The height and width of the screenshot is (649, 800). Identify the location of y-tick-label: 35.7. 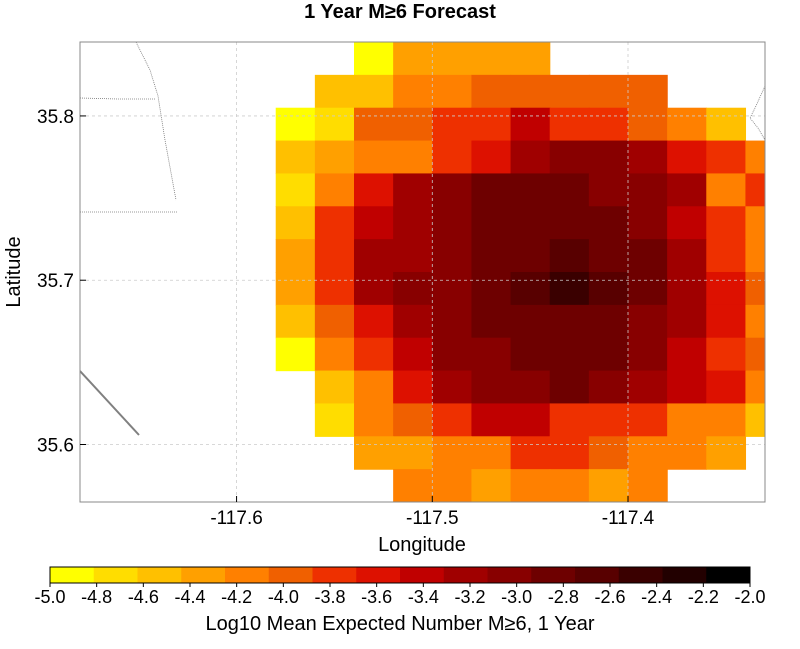
(55, 281).